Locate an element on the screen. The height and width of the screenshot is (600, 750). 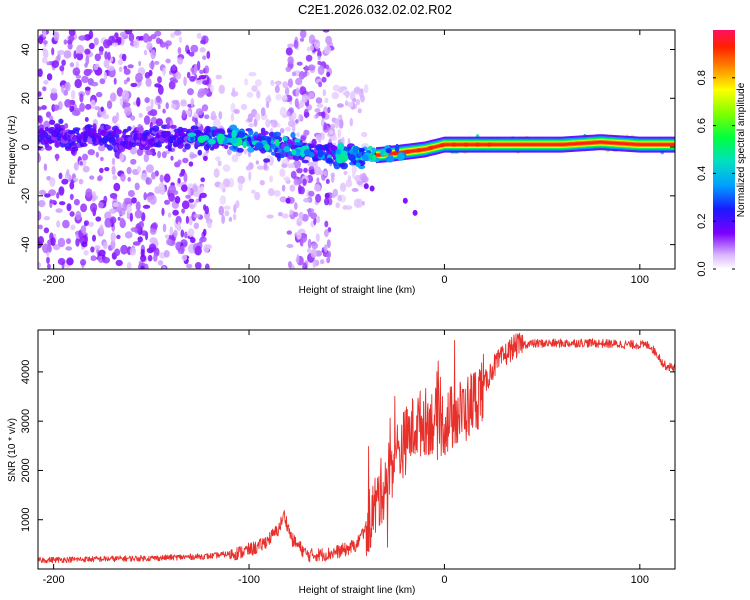
spectrogram-y-tick-label: 20 is located at coordinates (26, 98).